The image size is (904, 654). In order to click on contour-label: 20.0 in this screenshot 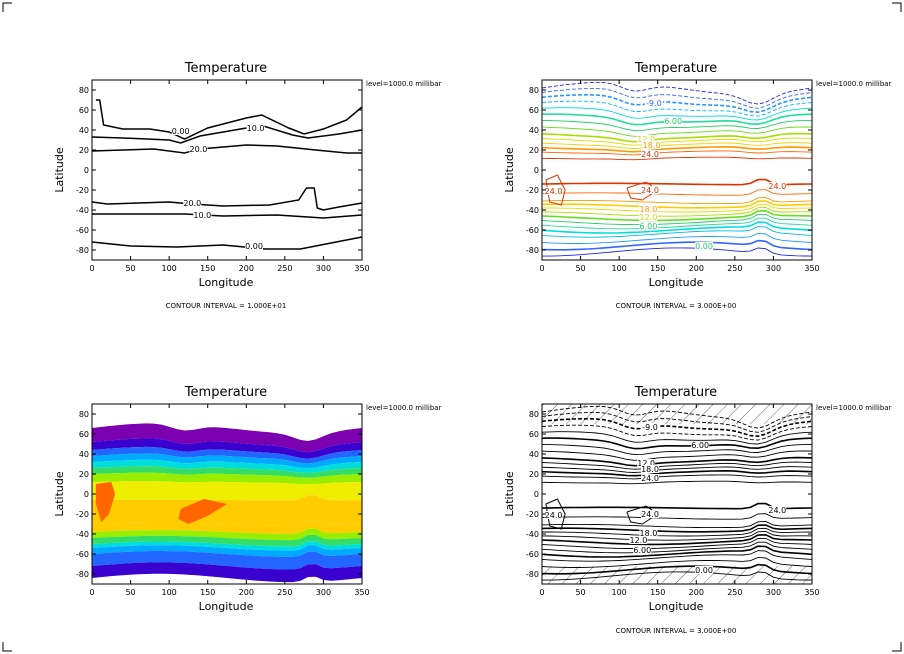, I will do `click(192, 203)`.